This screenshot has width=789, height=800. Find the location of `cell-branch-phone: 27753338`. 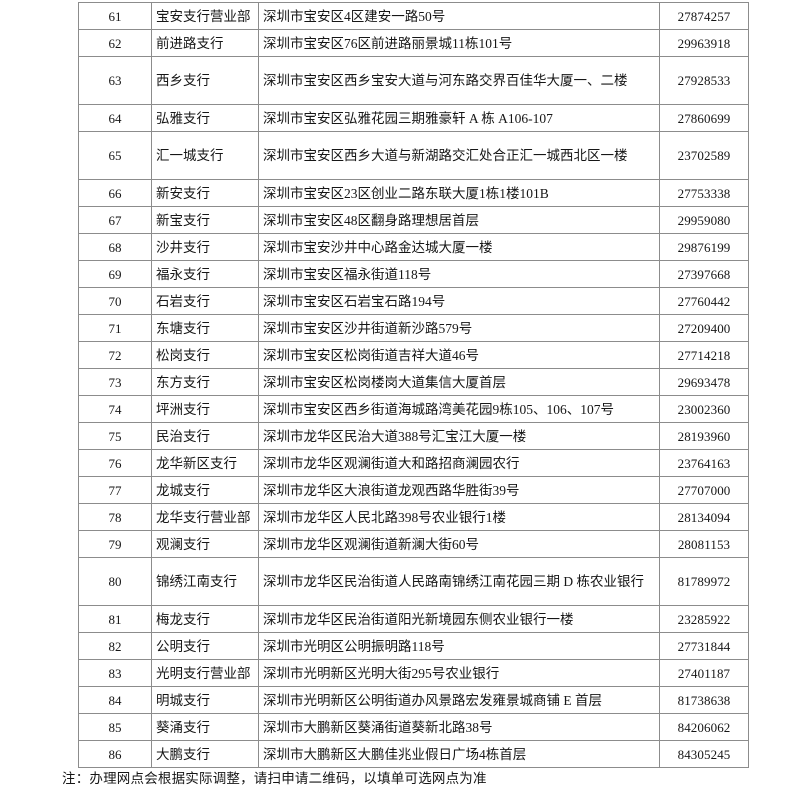

cell-branch-phone: 27753338 is located at coordinates (704, 193).